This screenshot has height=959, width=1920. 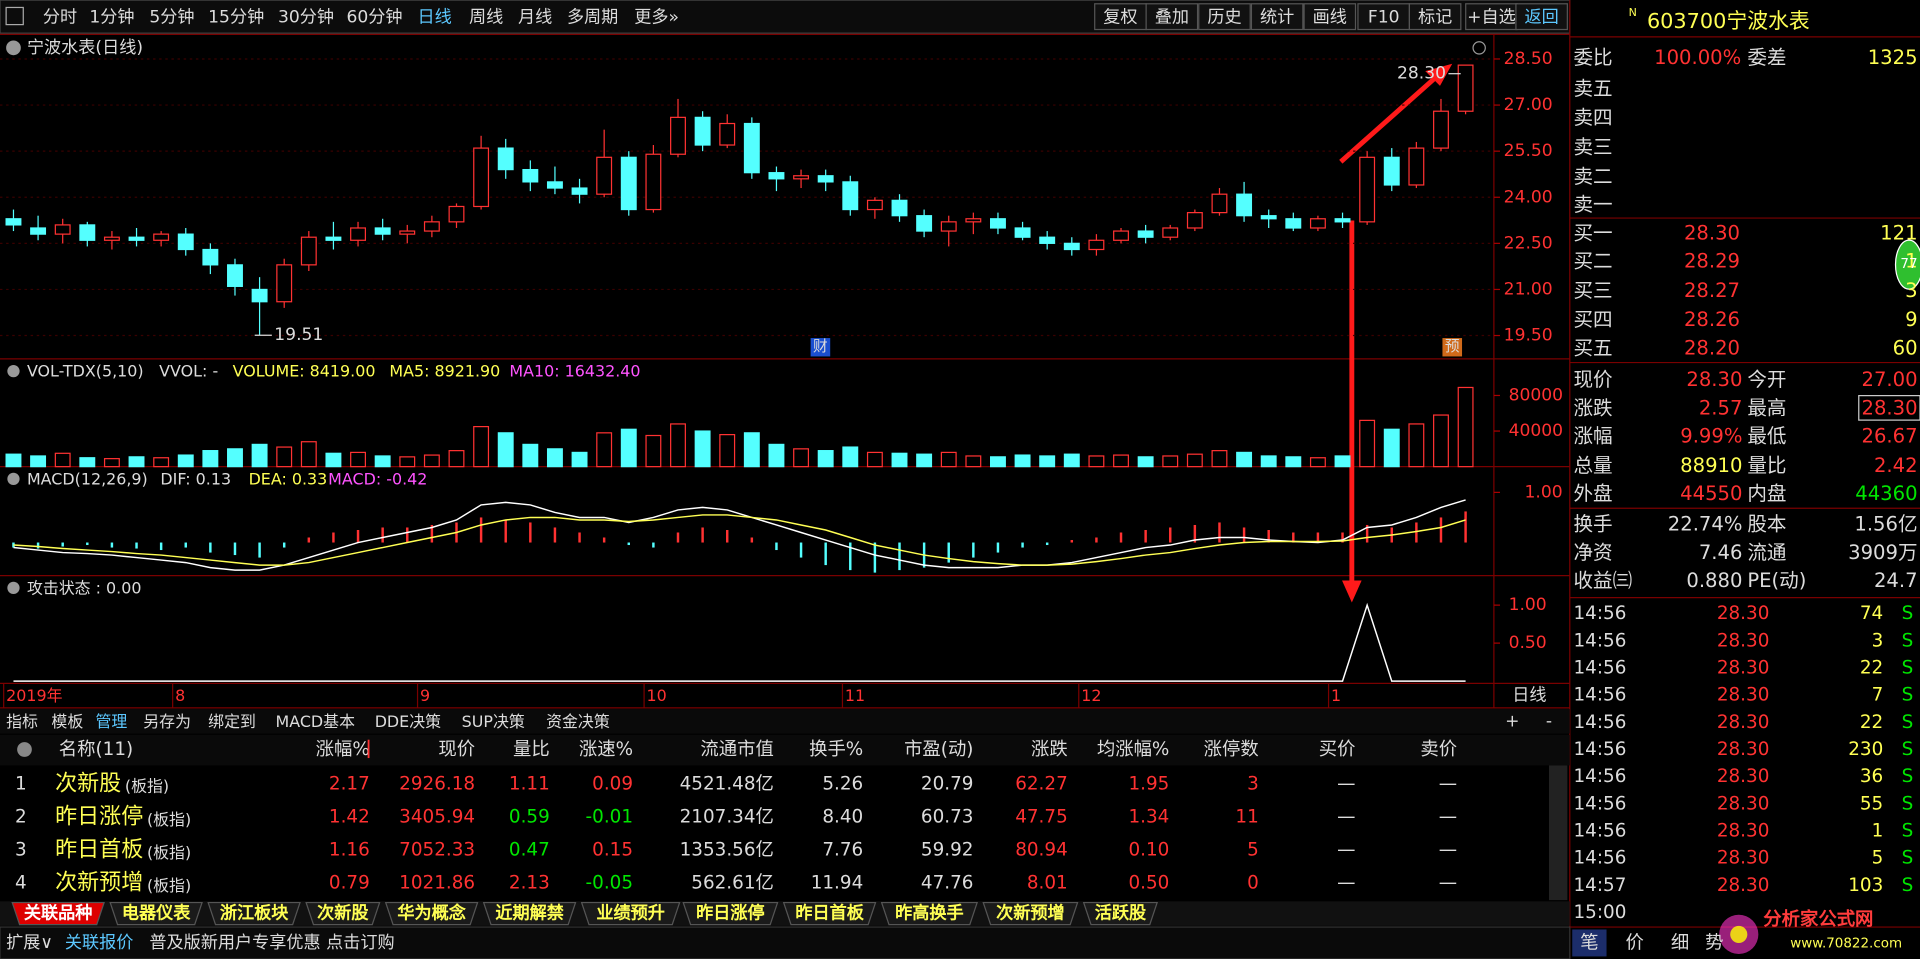 I want to click on indicator-tab: 另存为, so click(x=167, y=721).